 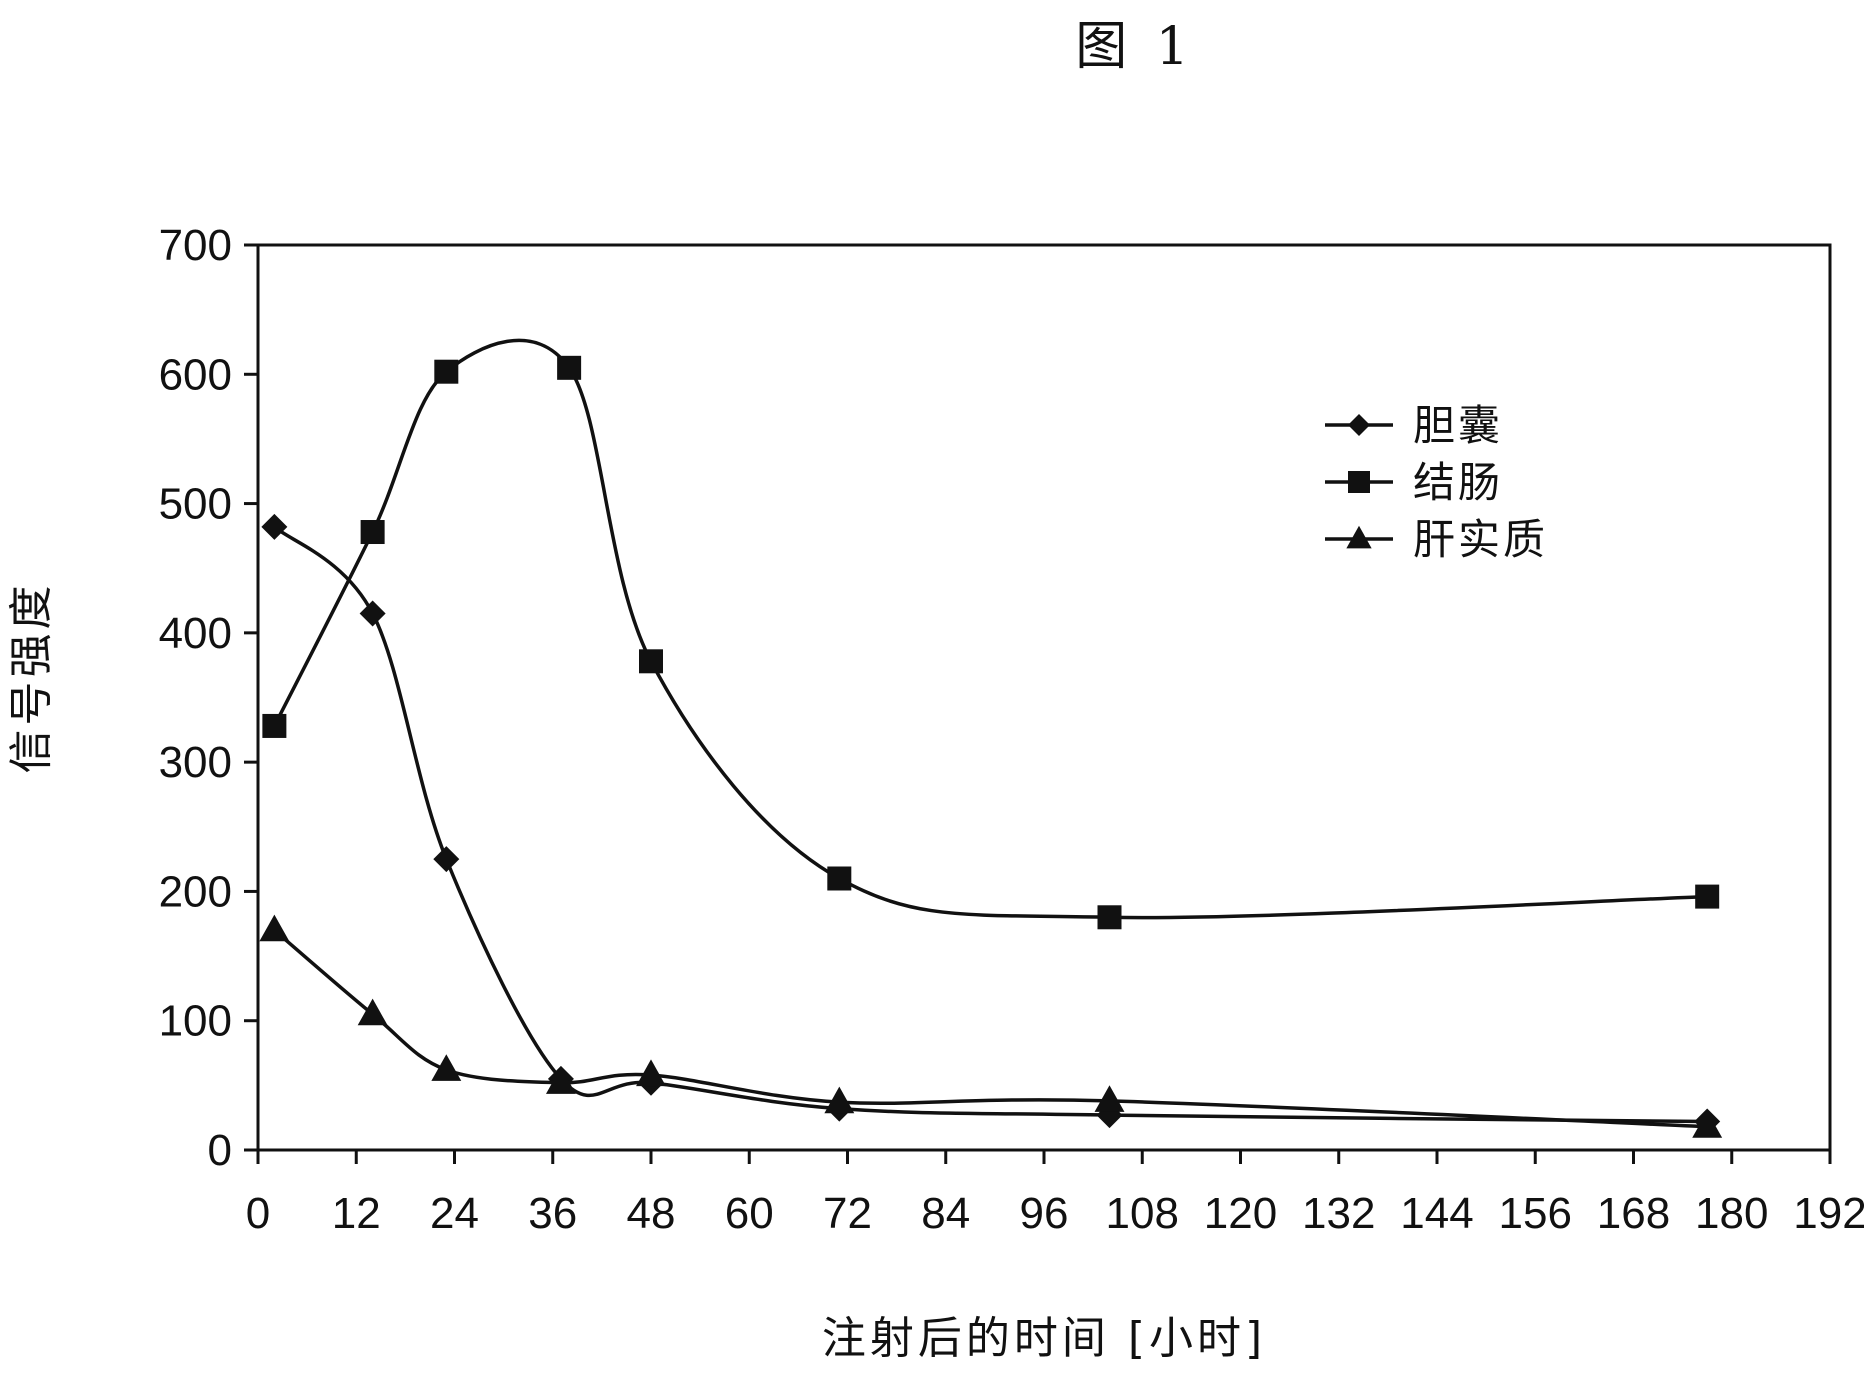 What do you see at coordinates (749, 1213) in the screenshot?
I see `x-tick-label: 60` at bounding box center [749, 1213].